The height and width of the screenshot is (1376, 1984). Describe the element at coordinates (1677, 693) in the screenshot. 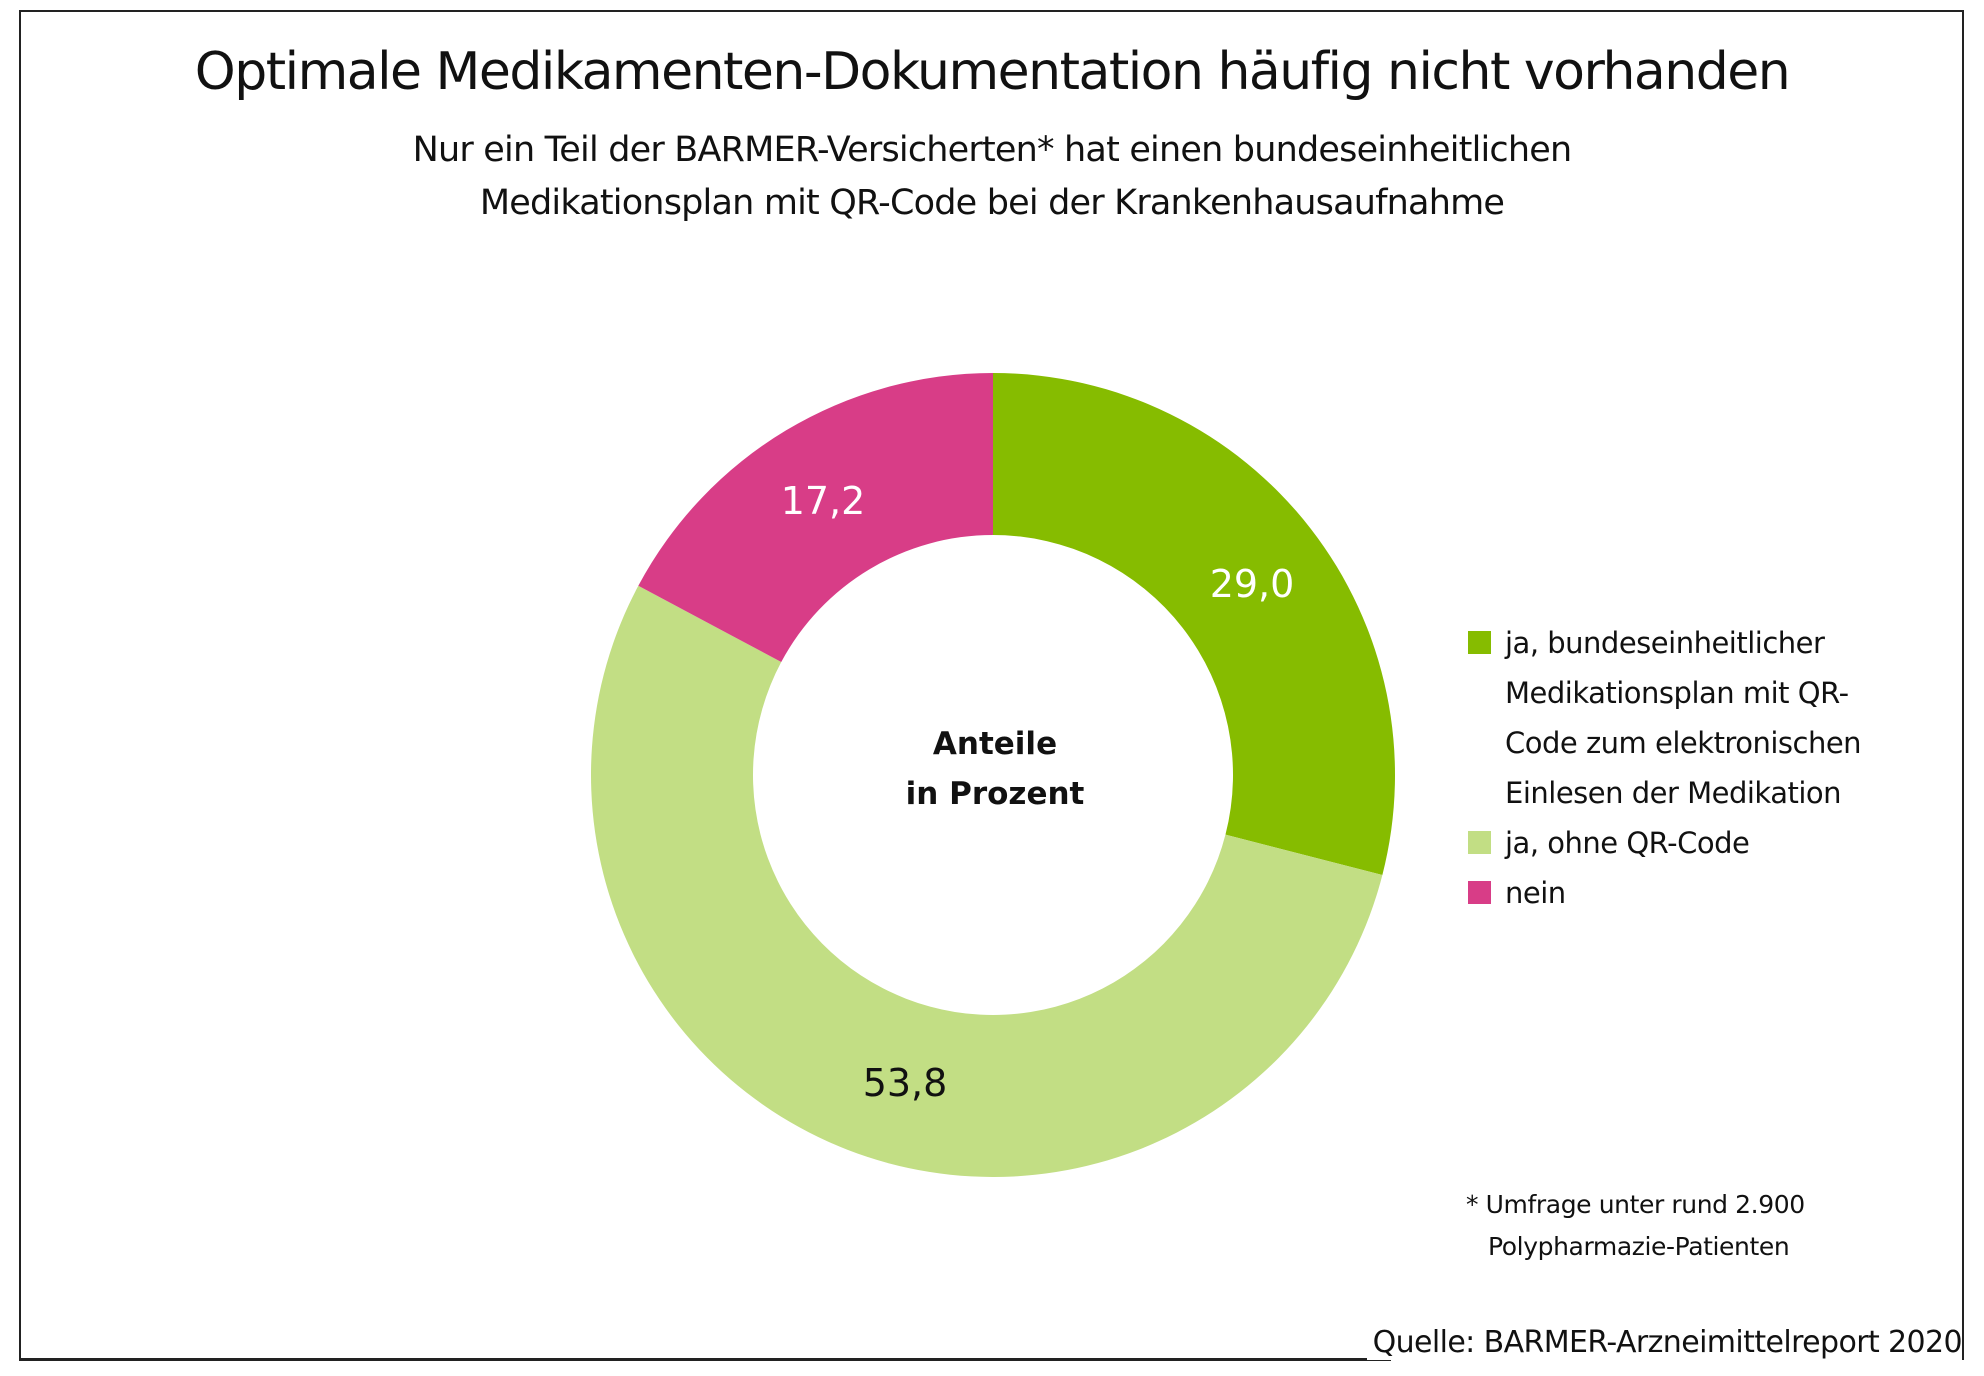

I see `legend-label-line: Medikationsplan mit QR-` at that location.